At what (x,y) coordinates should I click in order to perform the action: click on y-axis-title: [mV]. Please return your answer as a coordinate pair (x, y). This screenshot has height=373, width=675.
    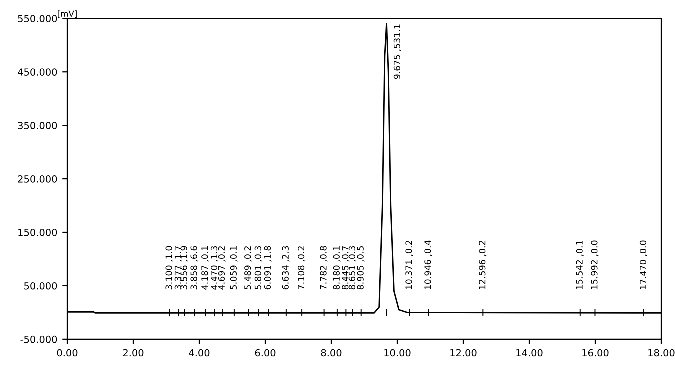
    Looking at the image, I should click on (67, 14).